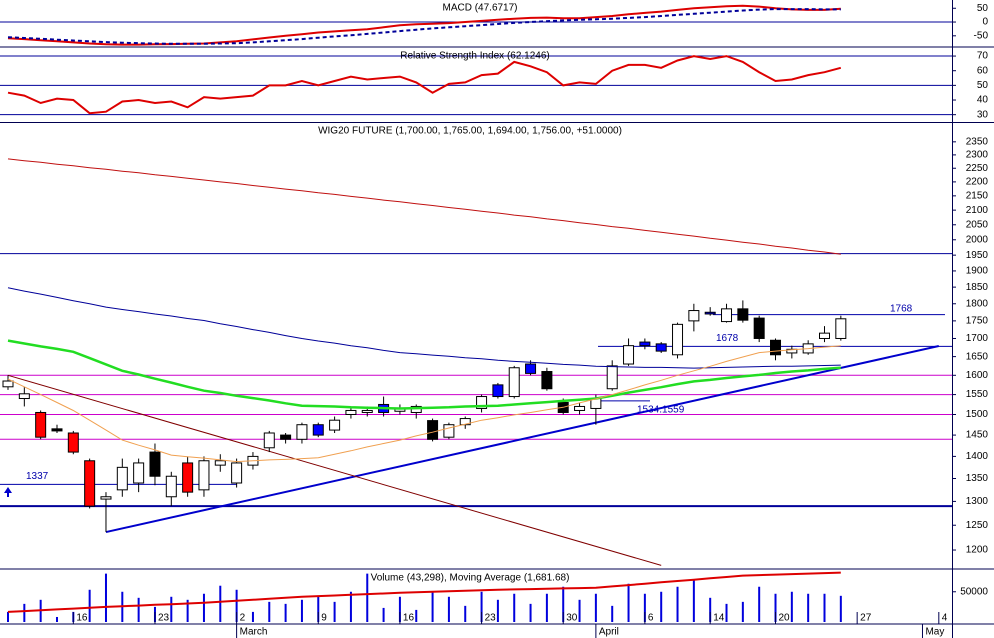  I want to click on y-tick-label: 2200, so click(977, 182).